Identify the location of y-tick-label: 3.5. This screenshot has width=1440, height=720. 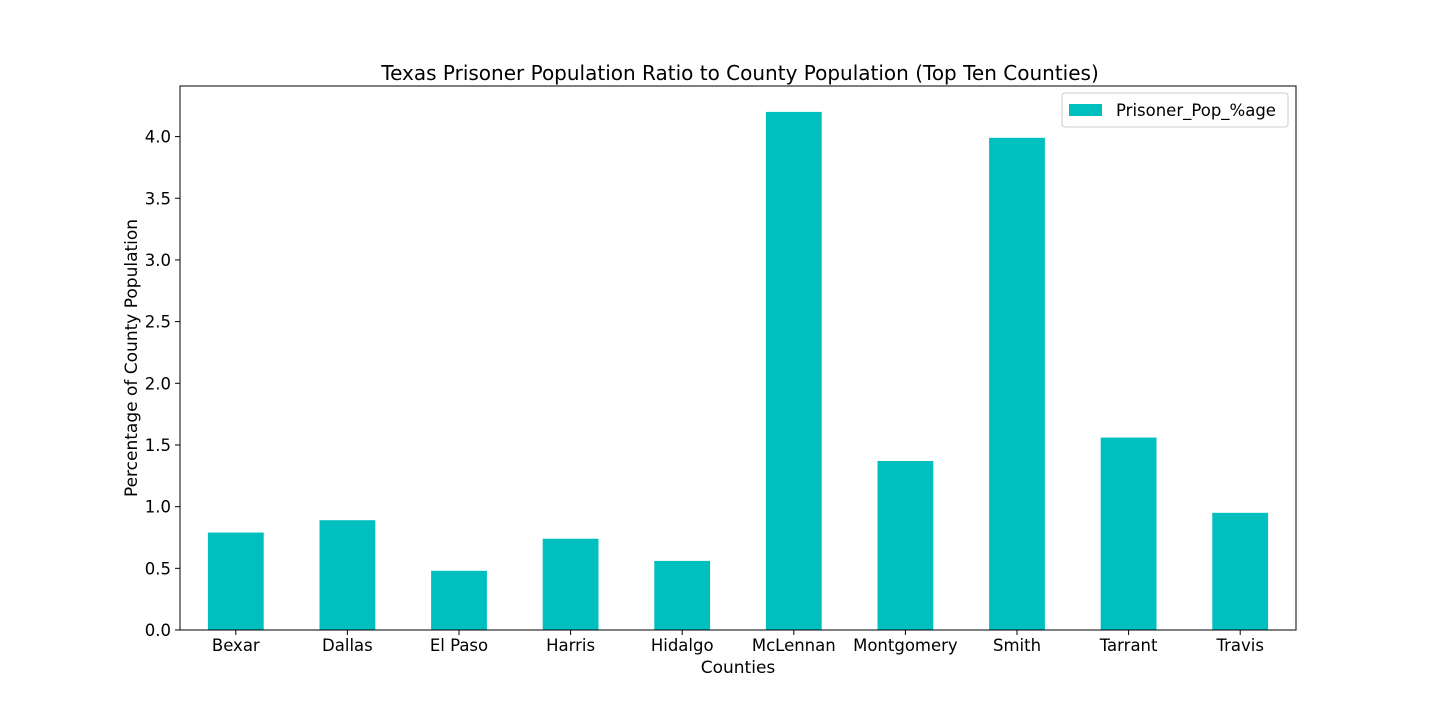
(158, 198).